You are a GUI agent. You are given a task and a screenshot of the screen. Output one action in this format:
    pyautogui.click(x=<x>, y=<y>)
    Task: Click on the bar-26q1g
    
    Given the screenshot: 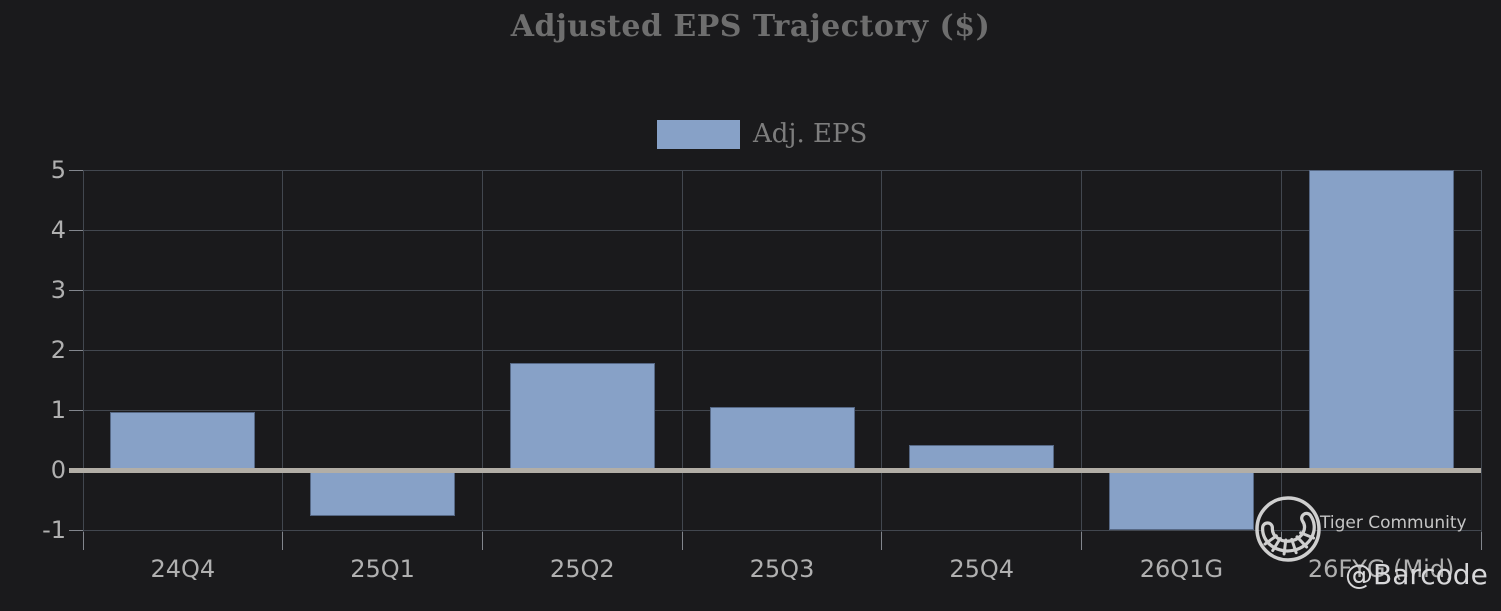 What is the action you would take?
    pyautogui.click(x=1181, y=500)
    